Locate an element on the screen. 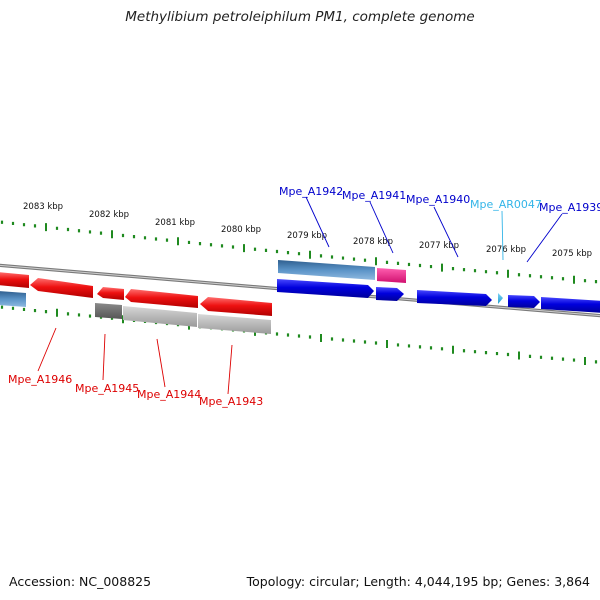 This screenshot has width=600, height=600. gene-label-mpe-a1944: Mpe_A1944 is located at coordinates (169, 394).